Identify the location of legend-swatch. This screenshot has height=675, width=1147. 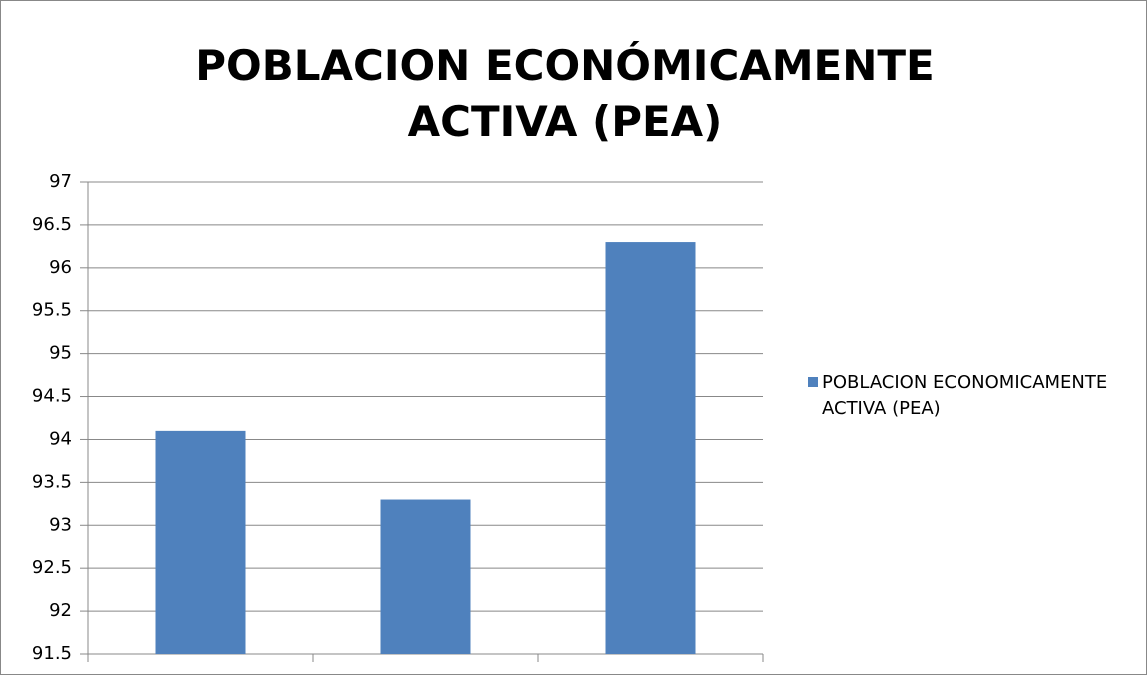
(813, 382).